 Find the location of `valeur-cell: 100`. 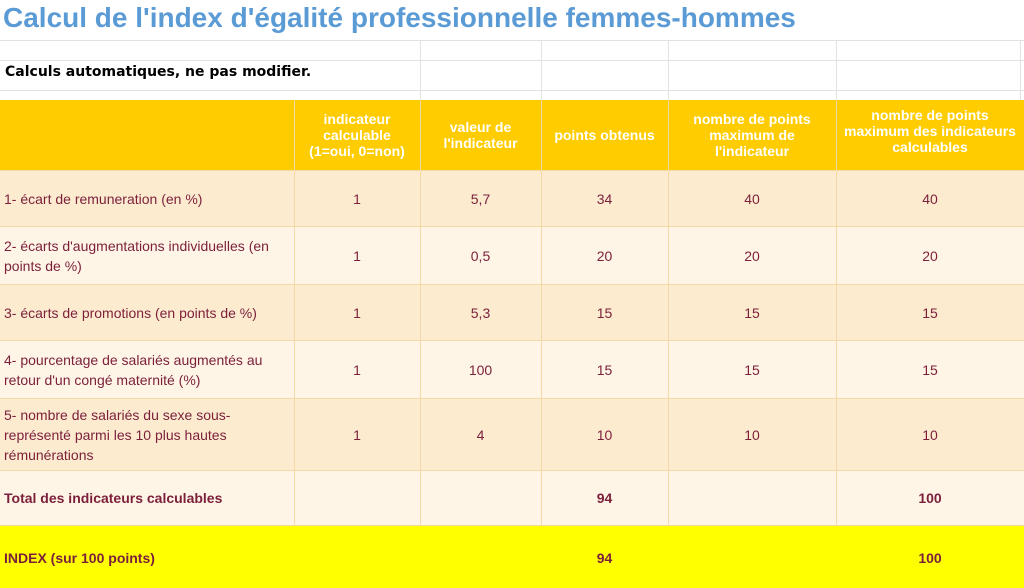

valeur-cell: 100 is located at coordinates (481, 369).